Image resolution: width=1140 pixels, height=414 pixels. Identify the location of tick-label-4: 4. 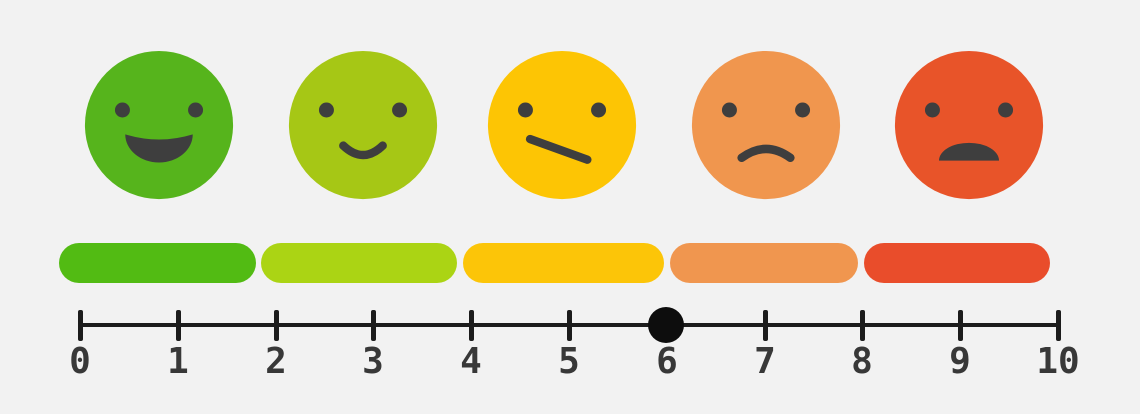
(471, 361).